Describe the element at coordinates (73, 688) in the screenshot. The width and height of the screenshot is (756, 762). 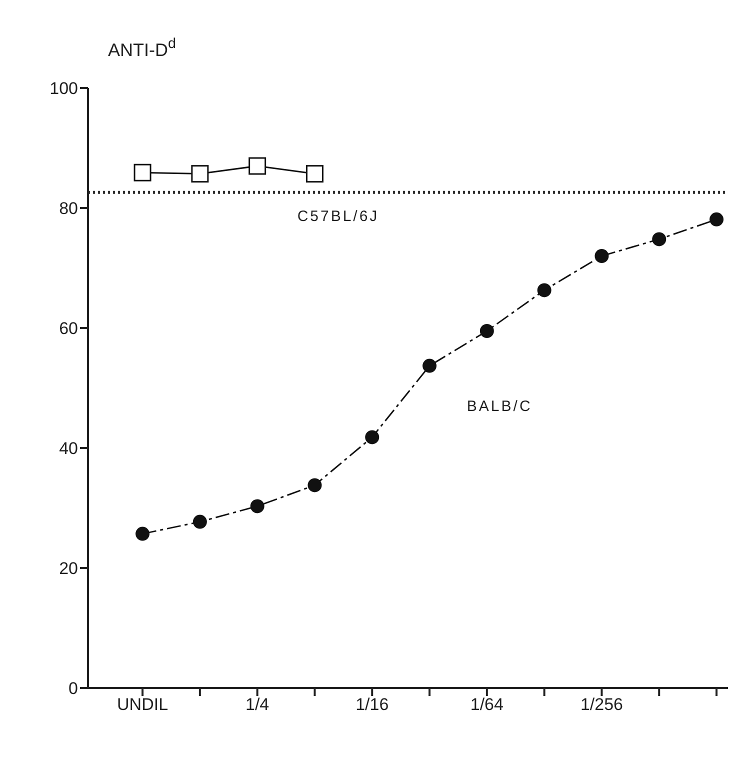
I see `y-tick-label: 0` at that location.